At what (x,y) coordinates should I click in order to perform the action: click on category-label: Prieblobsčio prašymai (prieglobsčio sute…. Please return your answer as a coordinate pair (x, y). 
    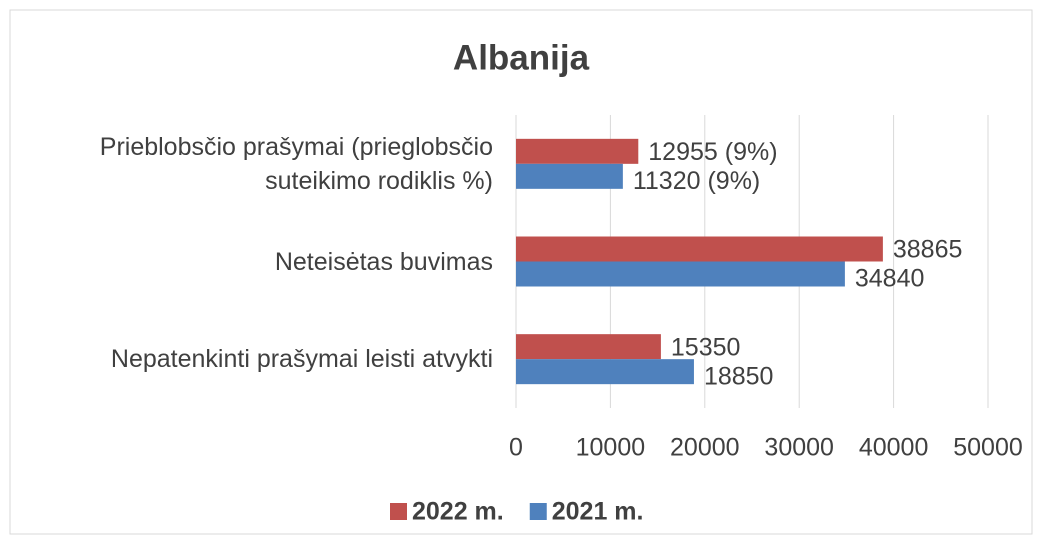
    Looking at the image, I should click on (296, 163).